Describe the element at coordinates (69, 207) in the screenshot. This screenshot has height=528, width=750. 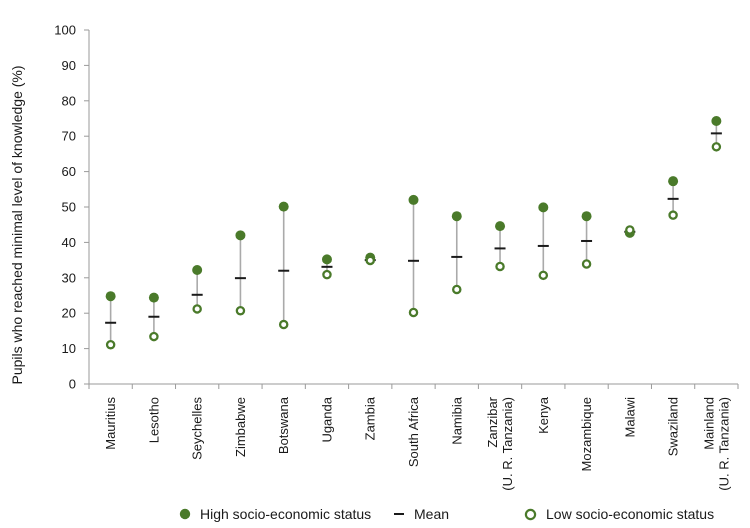
I see `y-tick-label: 50` at that location.